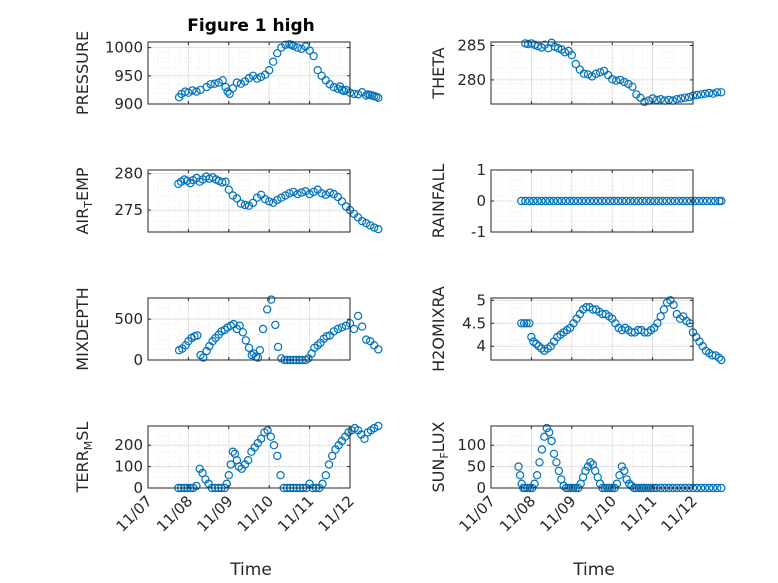 Image resolution: width=778 pixels, height=583 pixels. What do you see at coordinates (638, 513) in the screenshot?
I see `x-tick-label: 11/11` at bounding box center [638, 513].